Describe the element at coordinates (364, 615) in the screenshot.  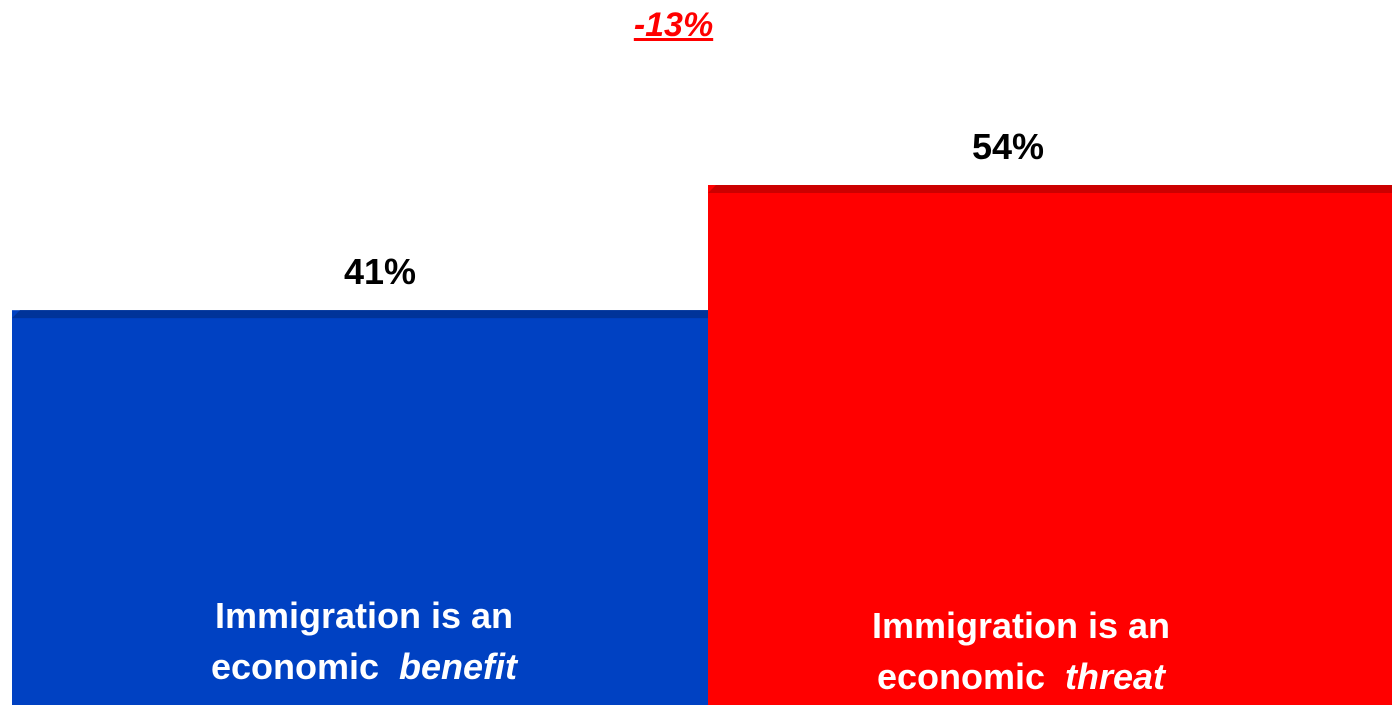
I see `category-label-line1-1: Immigration is an` at that location.